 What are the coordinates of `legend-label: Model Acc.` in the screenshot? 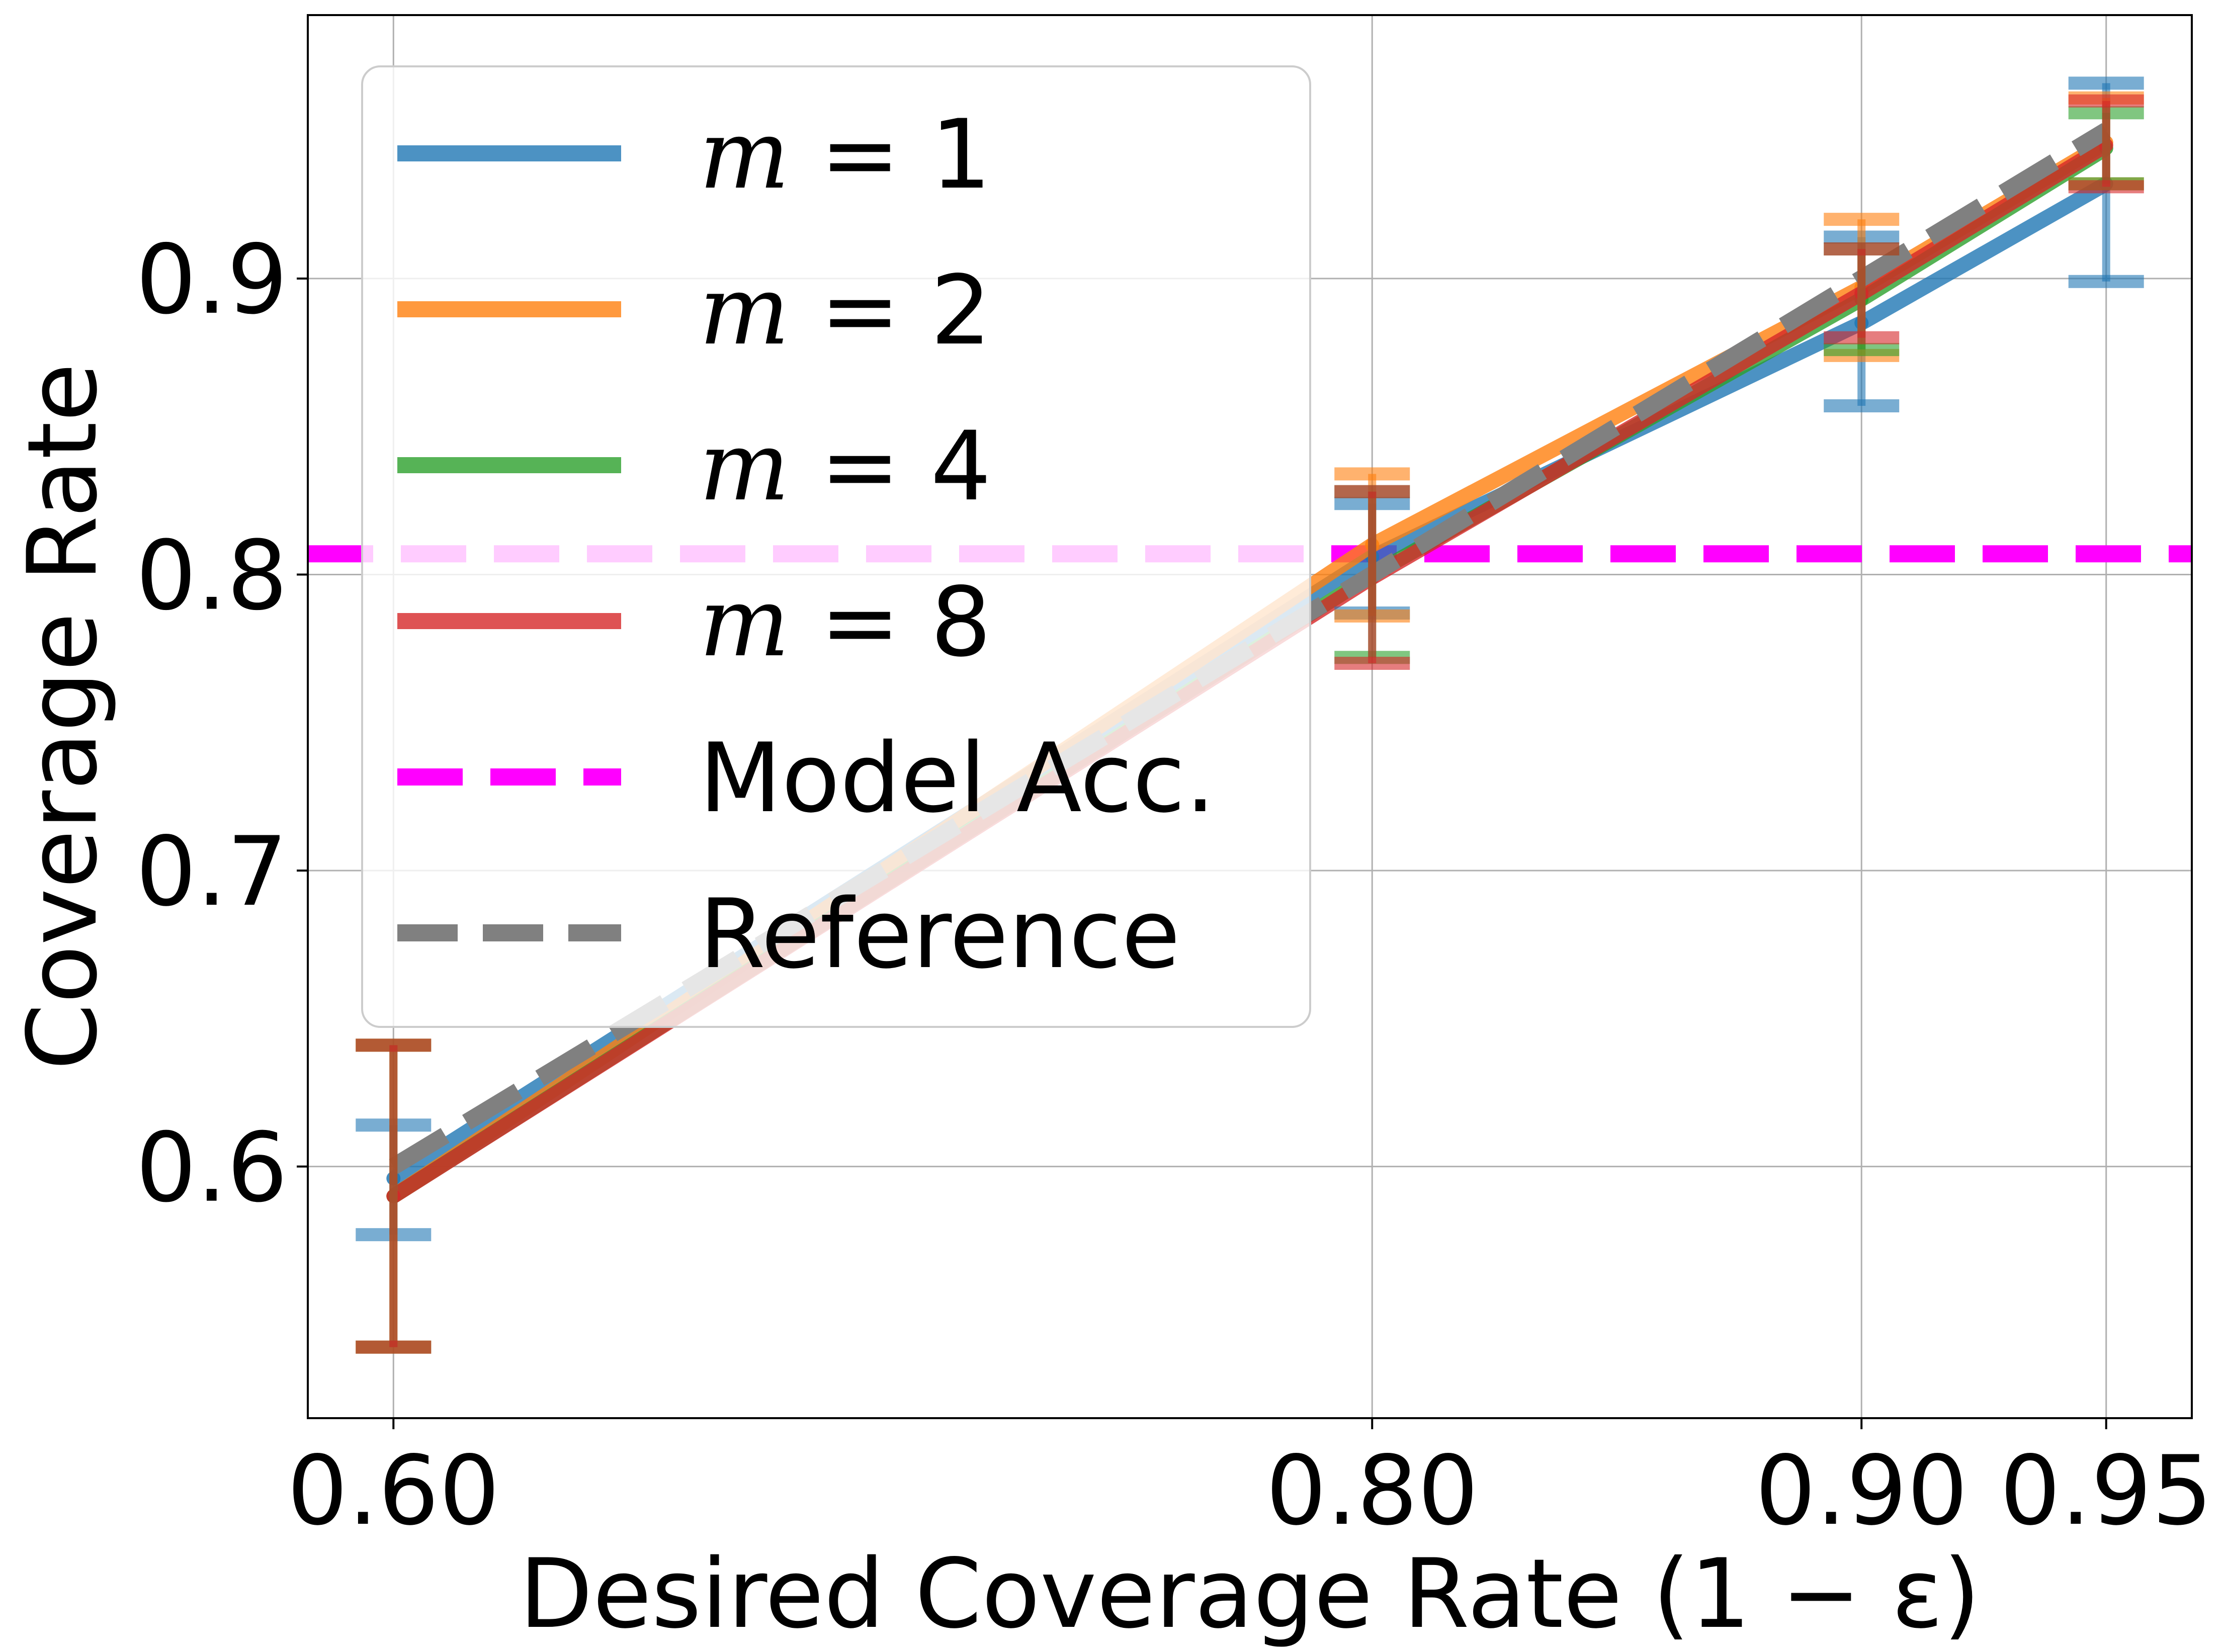 It's located at (958, 778).